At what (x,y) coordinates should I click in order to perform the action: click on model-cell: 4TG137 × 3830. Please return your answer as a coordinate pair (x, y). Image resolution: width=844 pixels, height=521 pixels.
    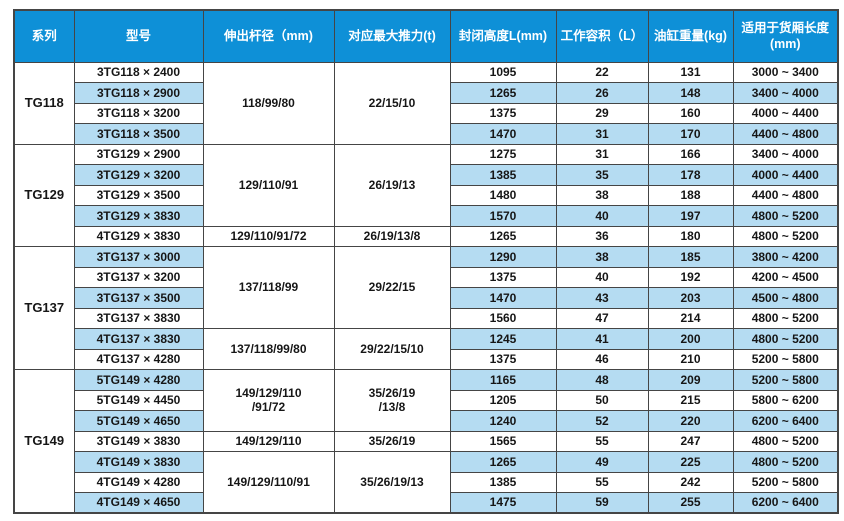
    Looking at the image, I should click on (138, 339).